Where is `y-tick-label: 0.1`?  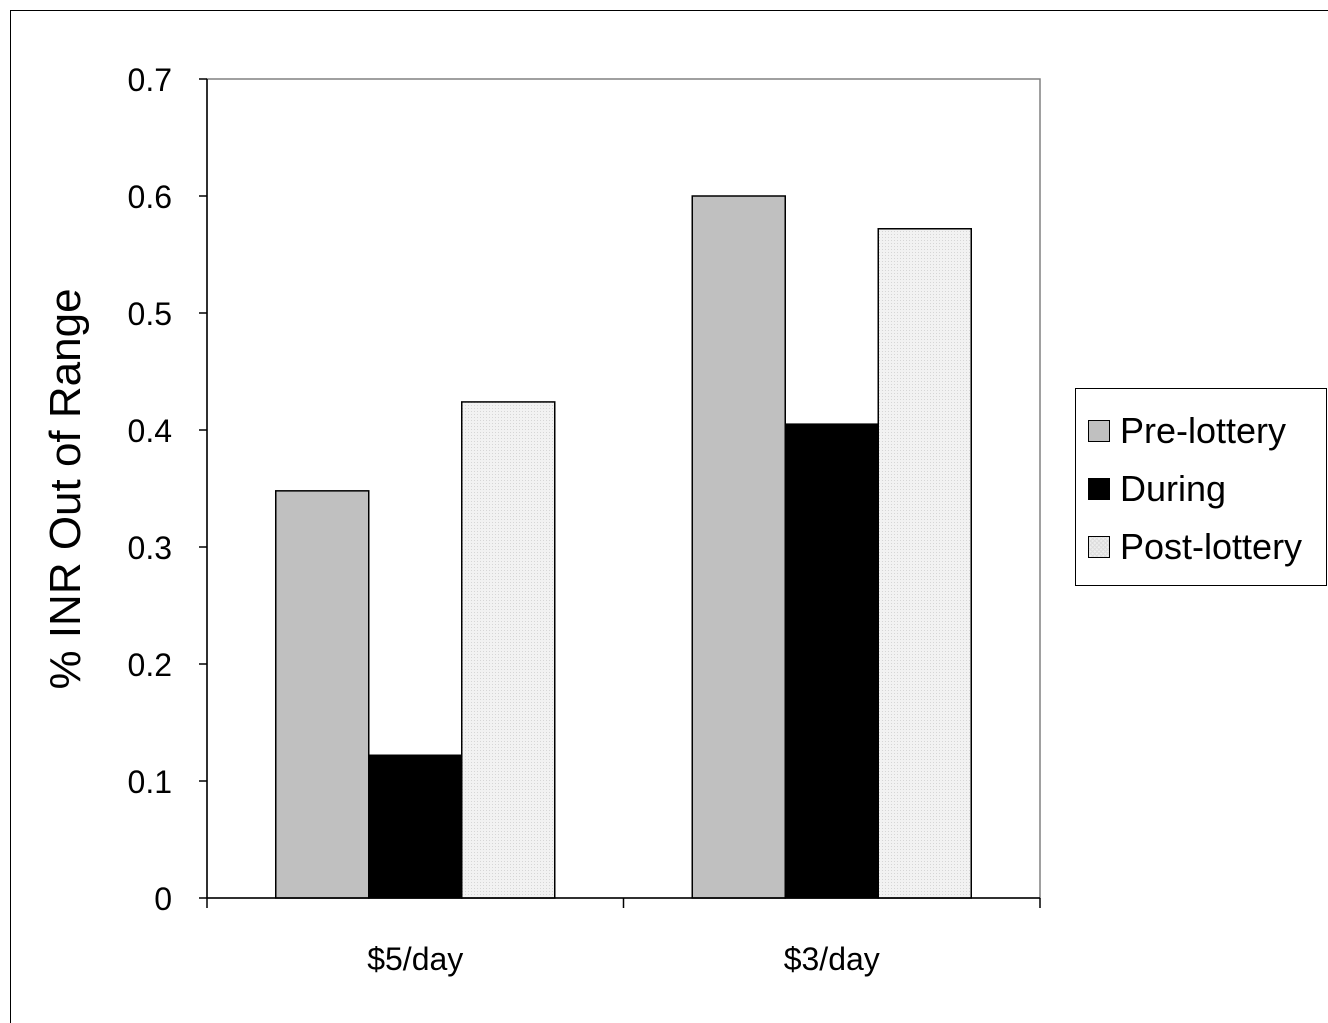 y-tick-label: 0.1 is located at coordinates (150, 782).